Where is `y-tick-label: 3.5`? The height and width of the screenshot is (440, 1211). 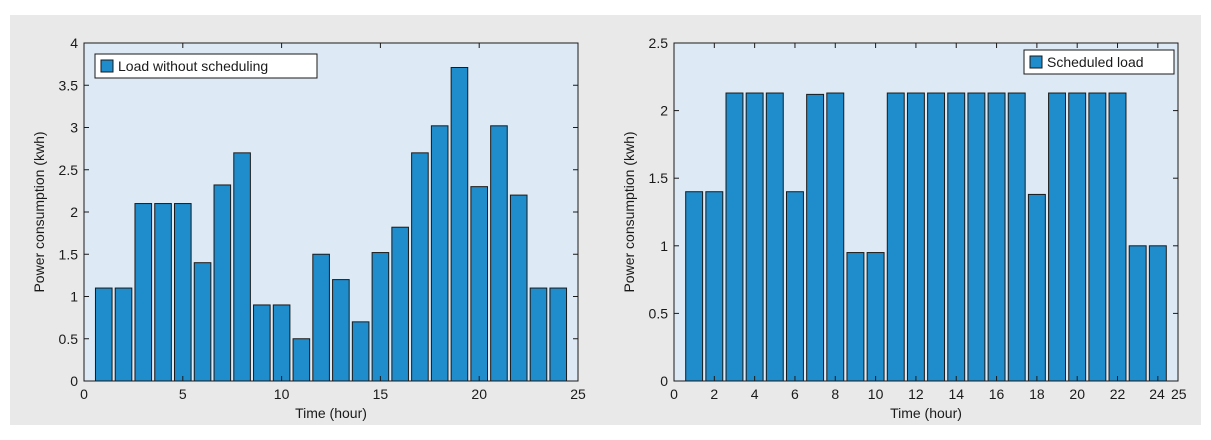 y-tick-label: 3.5 is located at coordinates (69, 85).